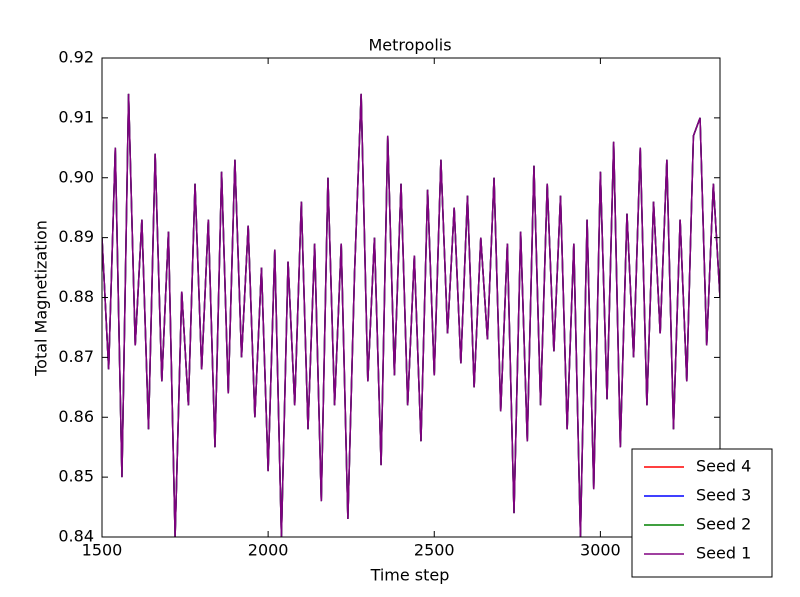 The image size is (800, 597). I want to click on y-tick-label: 0.91, so click(76, 116).